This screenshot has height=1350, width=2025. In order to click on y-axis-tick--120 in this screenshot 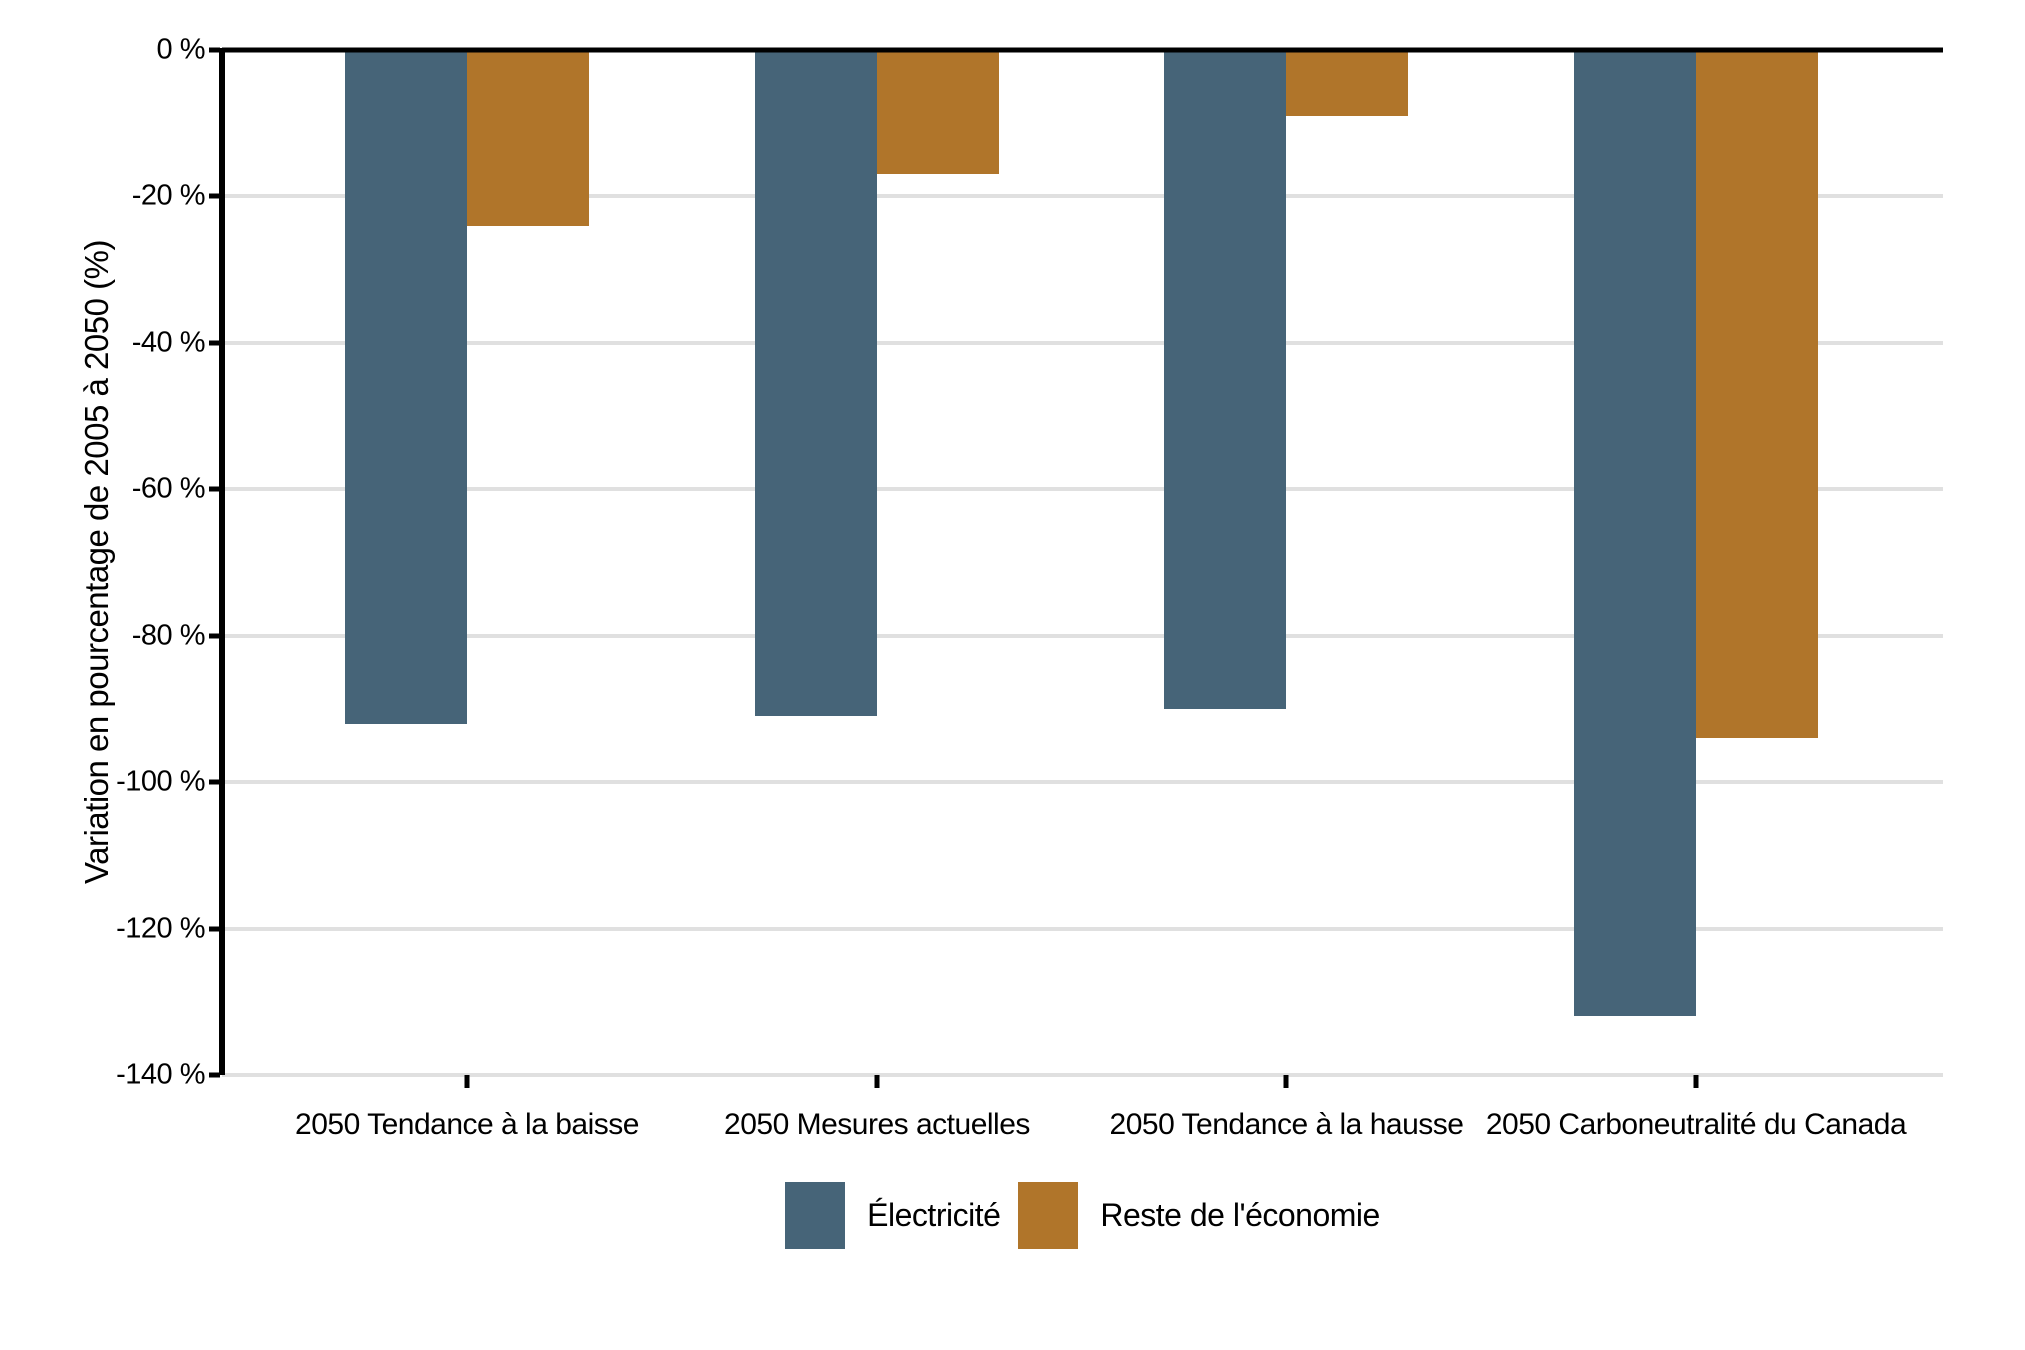, I will do `click(214, 929)`.